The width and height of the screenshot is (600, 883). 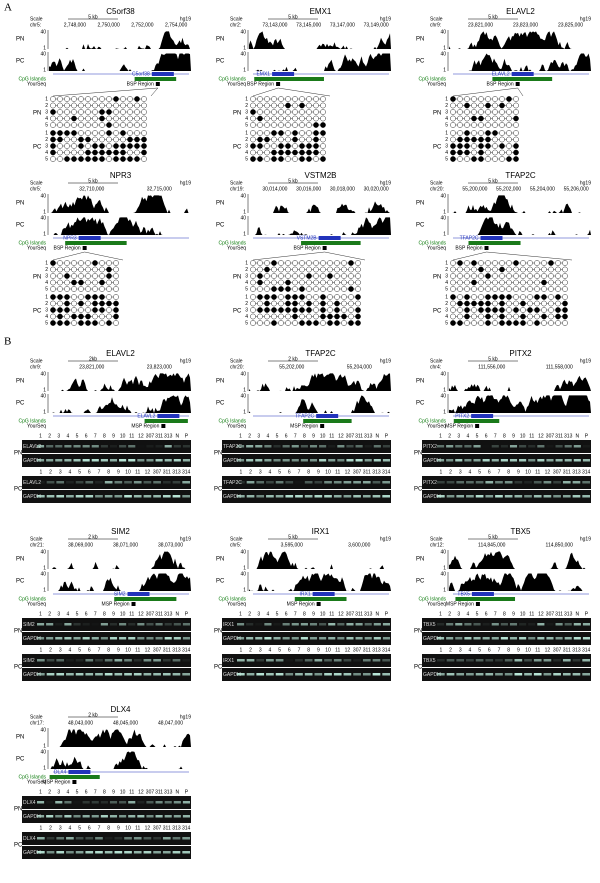 What do you see at coordinates (260, 84) in the screenshot?
I see `region-label: BSP Region` at bounding box center [260, 84].